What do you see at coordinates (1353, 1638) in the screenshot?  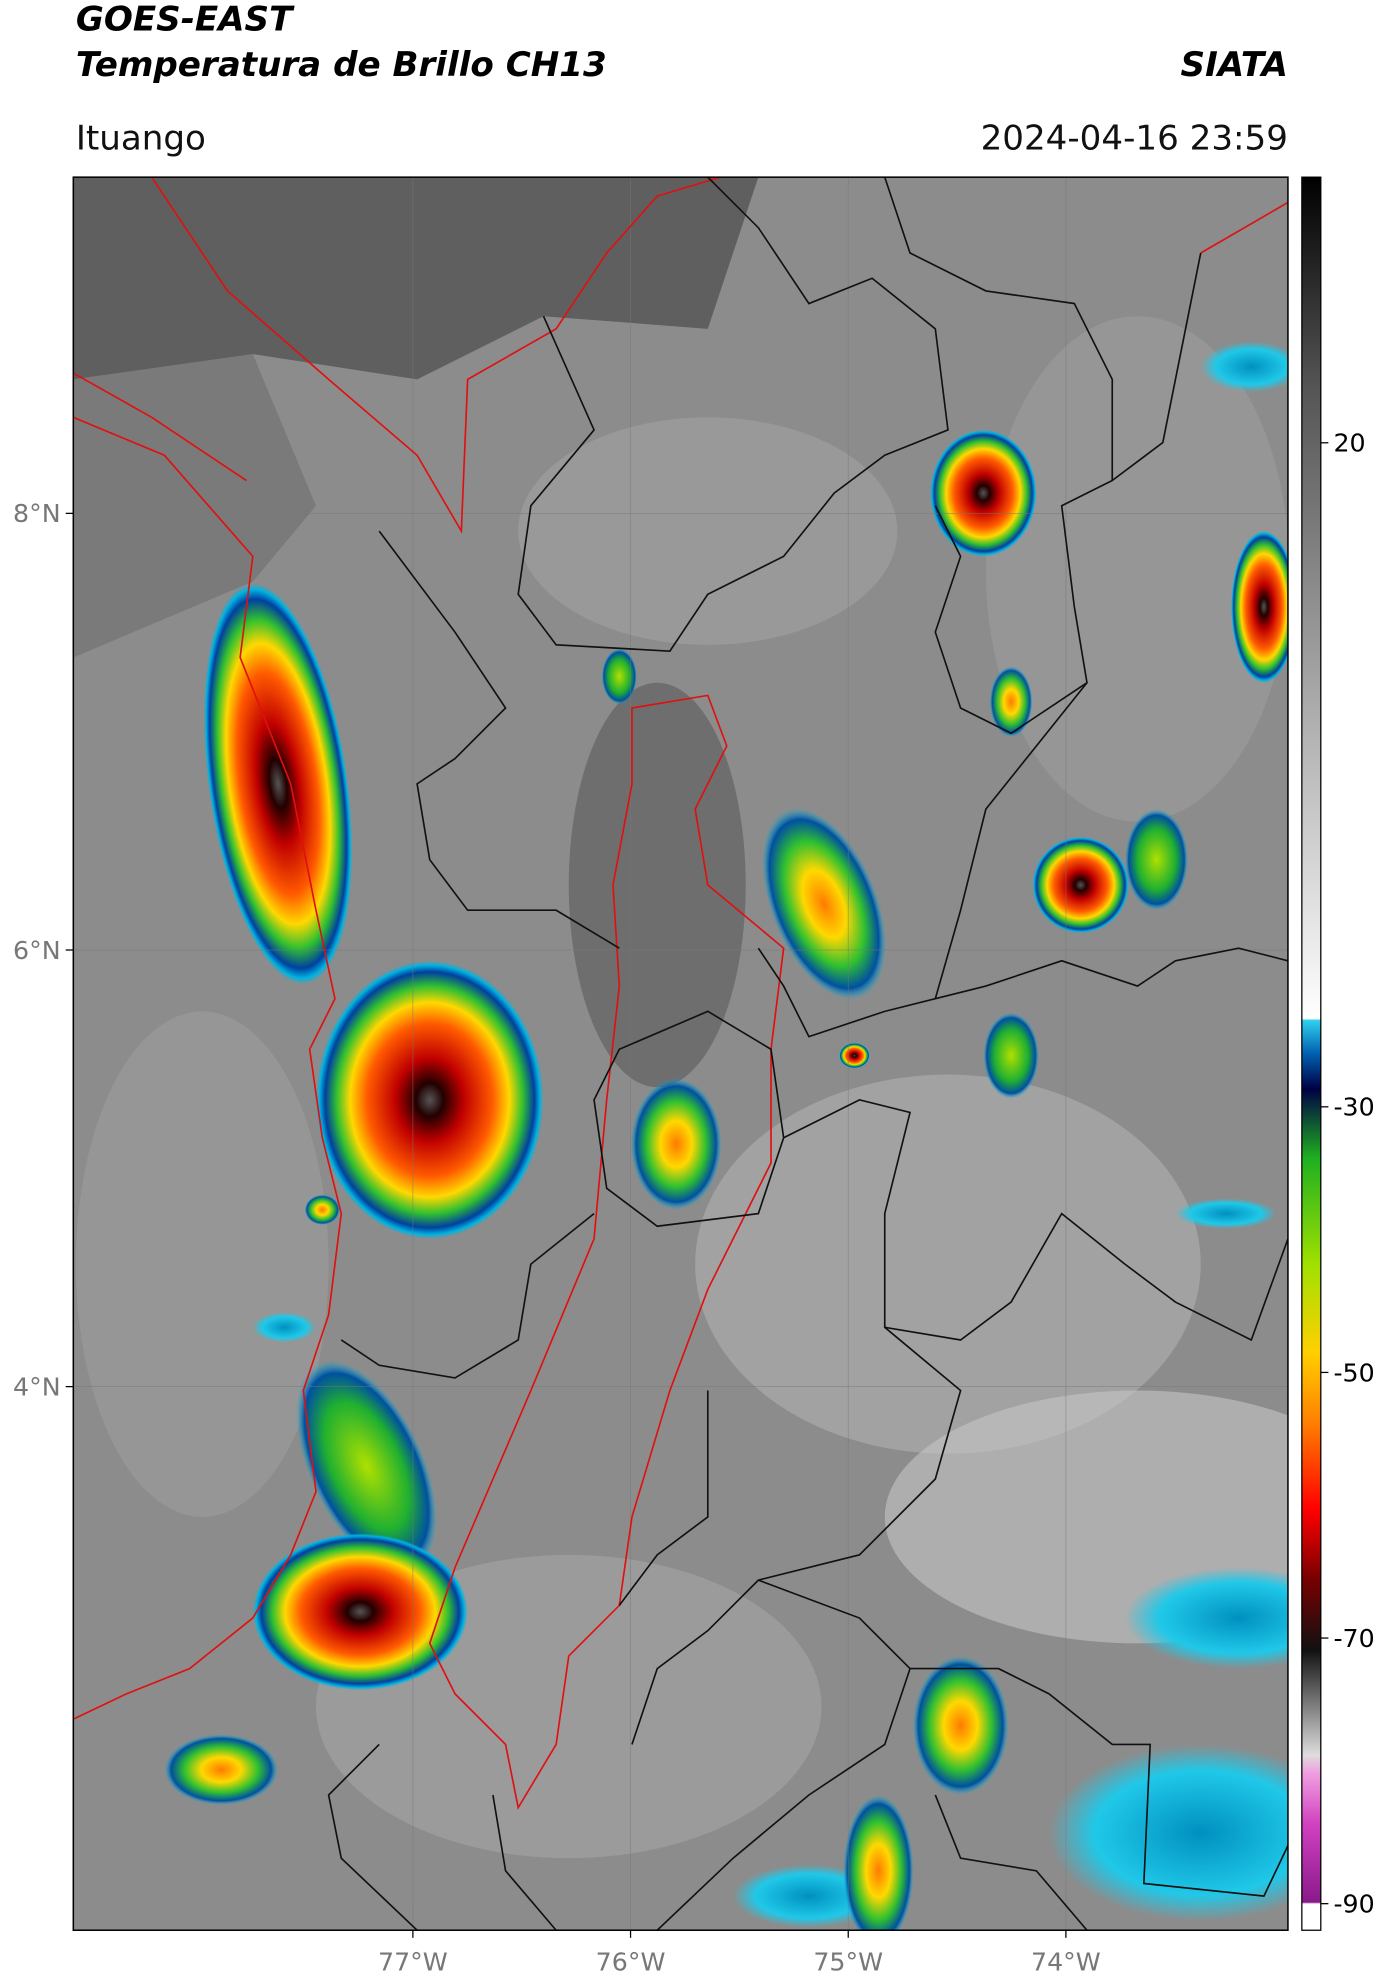 I see `colorbar-tick-label: -70` at bounding box center [1353, 1638].